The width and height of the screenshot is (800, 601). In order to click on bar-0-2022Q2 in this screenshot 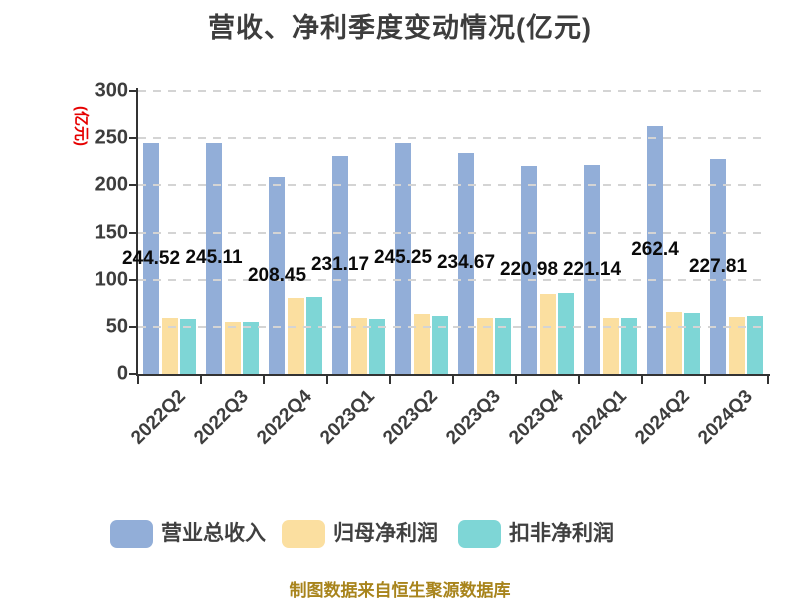, I will do `click(151, 258)`.